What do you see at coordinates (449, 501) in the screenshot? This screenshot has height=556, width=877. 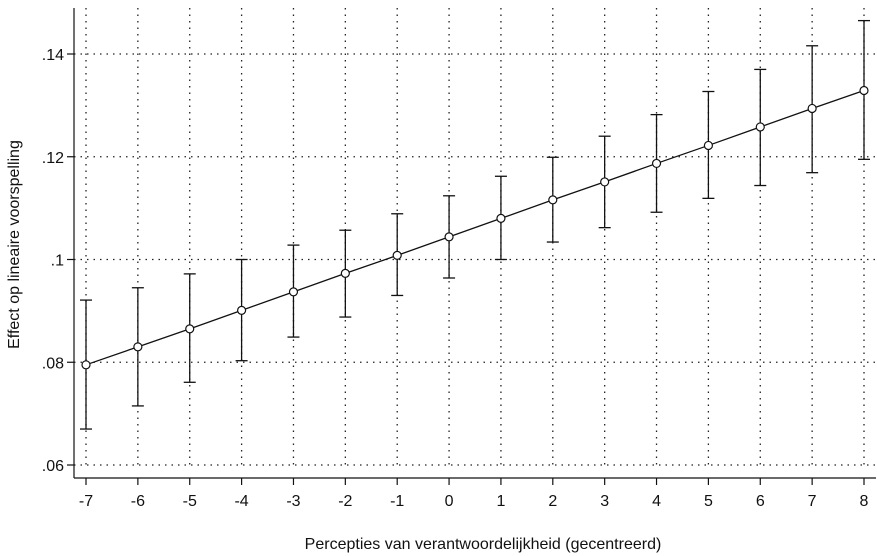 I see `x-tick-label: 0` at bounding box center [449, 501].